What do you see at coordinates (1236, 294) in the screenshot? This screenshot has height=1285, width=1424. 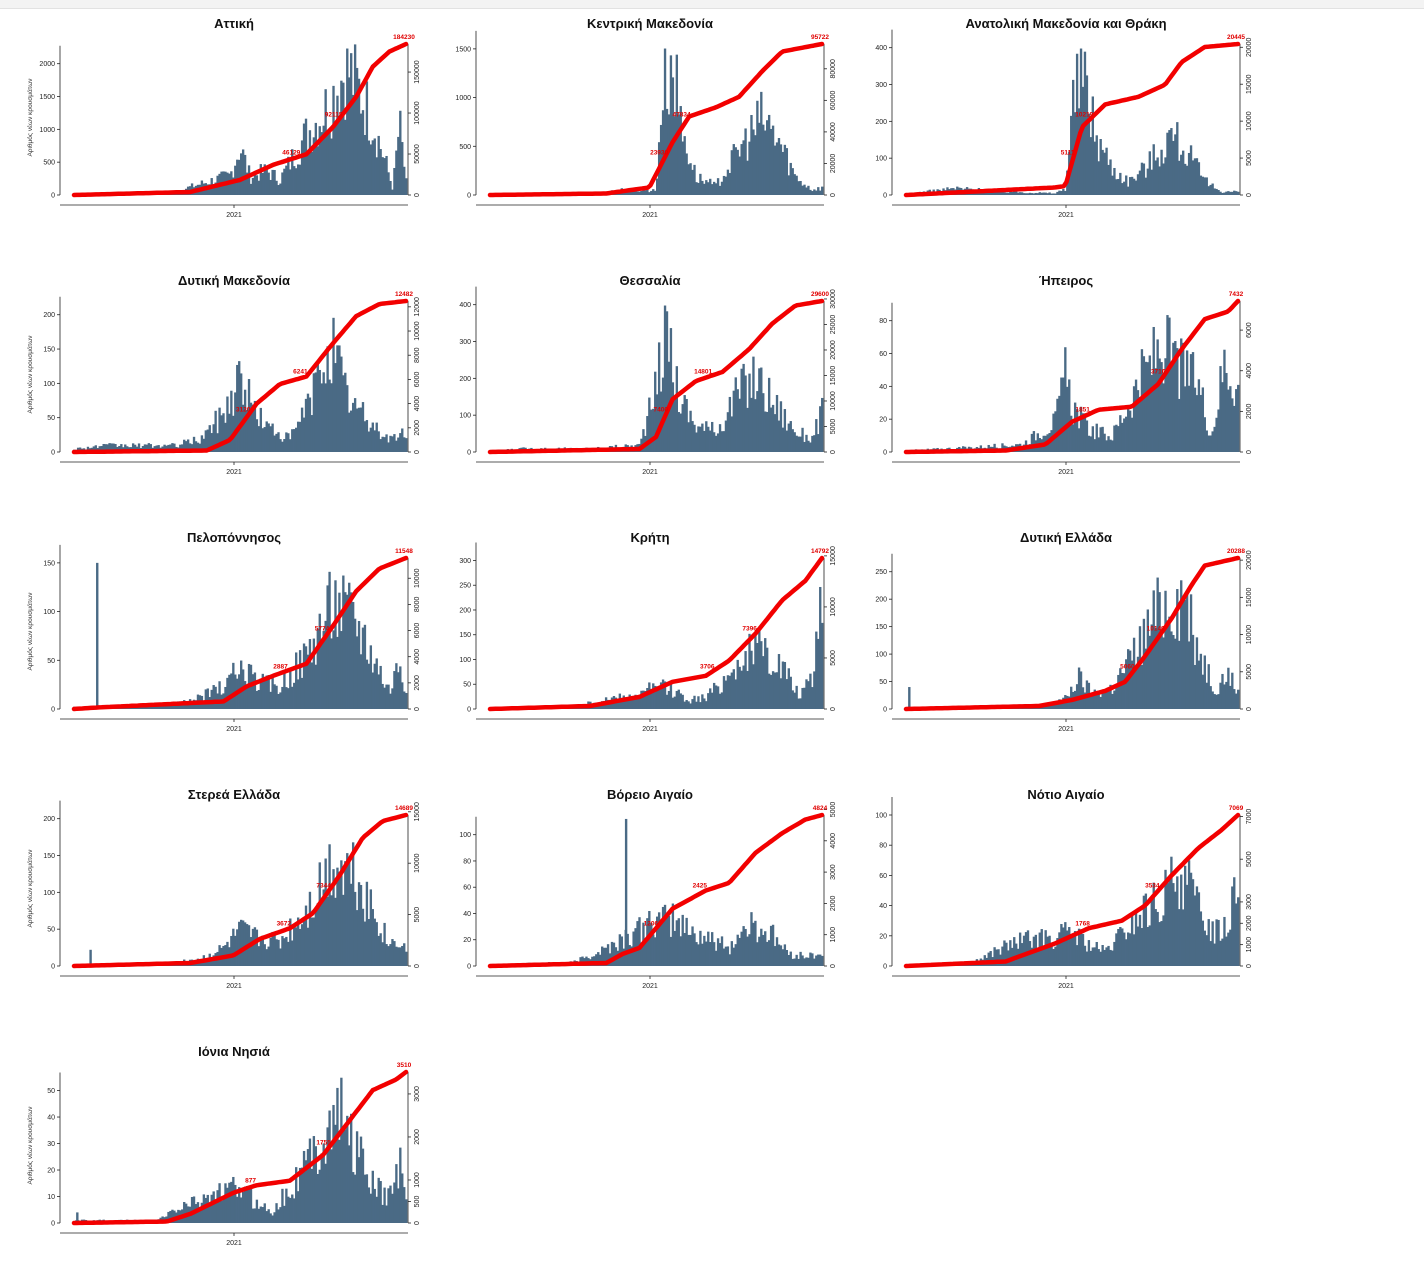 I see `cumulative-final-label: 7432` at bounding box center [1236, 294].